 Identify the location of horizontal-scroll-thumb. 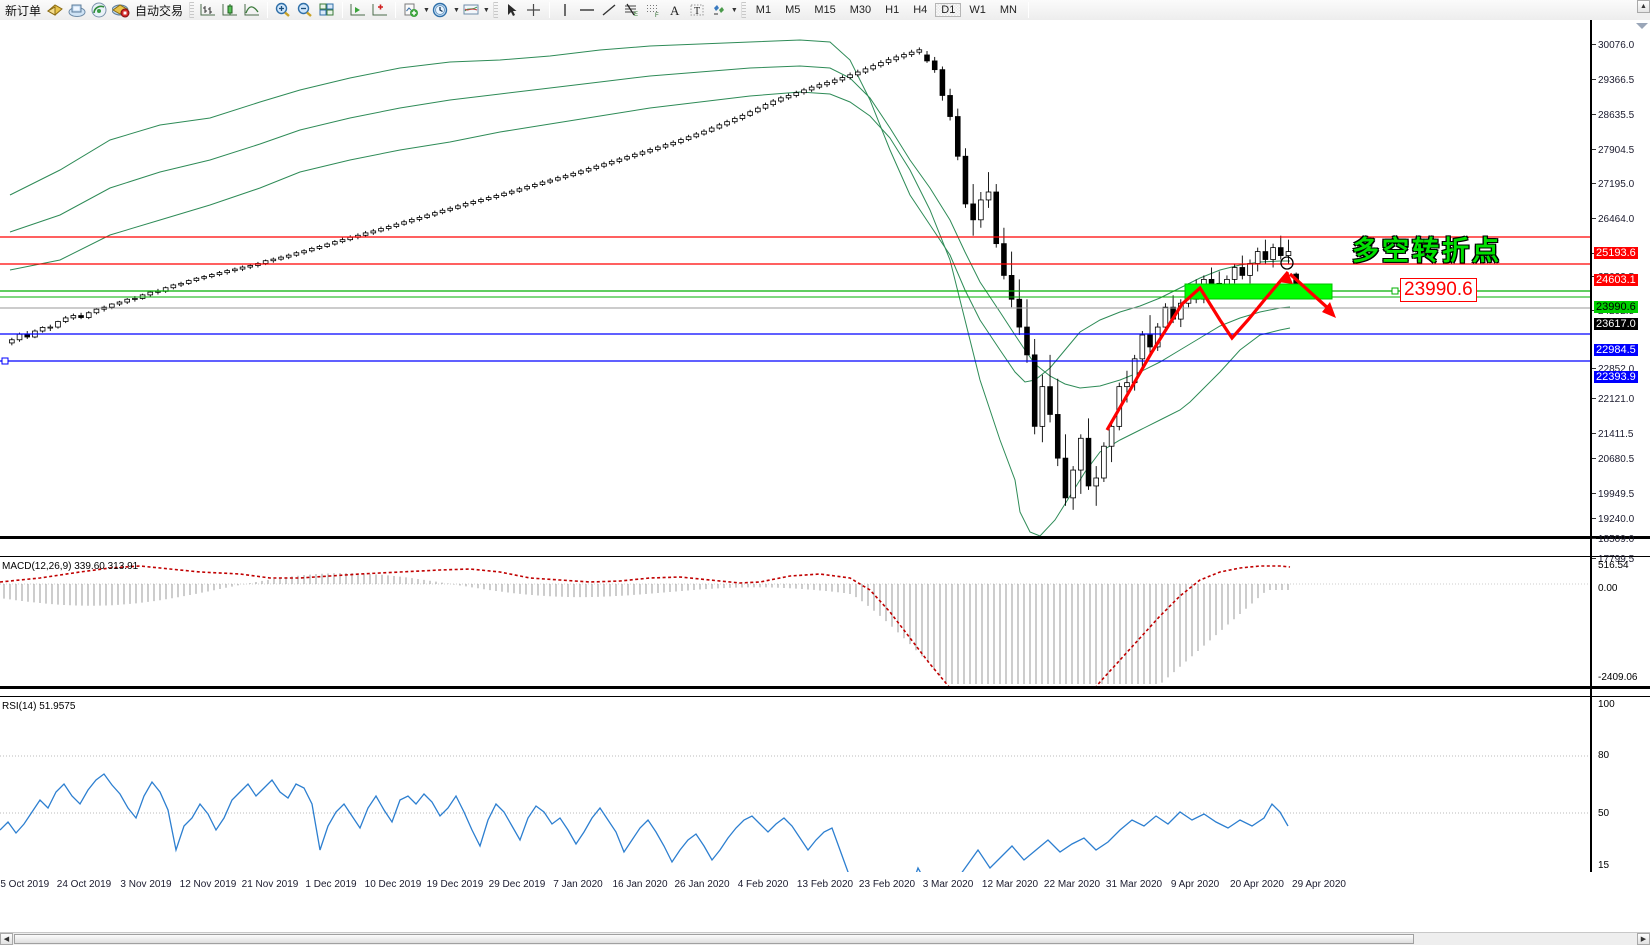
(714, 939).